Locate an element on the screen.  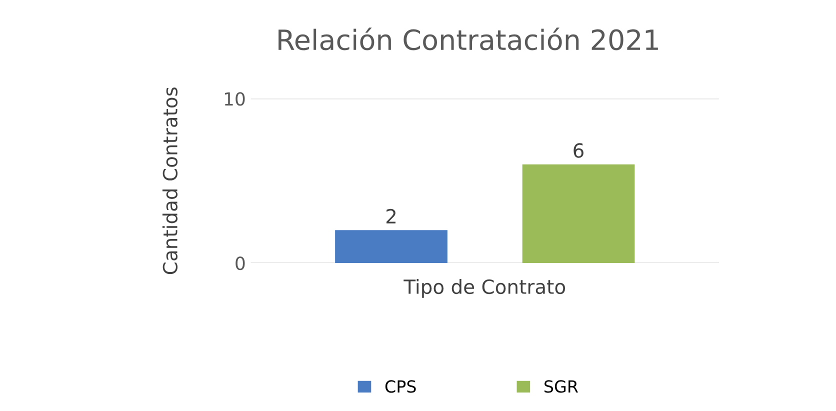
data-label: 6 is located at coordinates (579, 150).